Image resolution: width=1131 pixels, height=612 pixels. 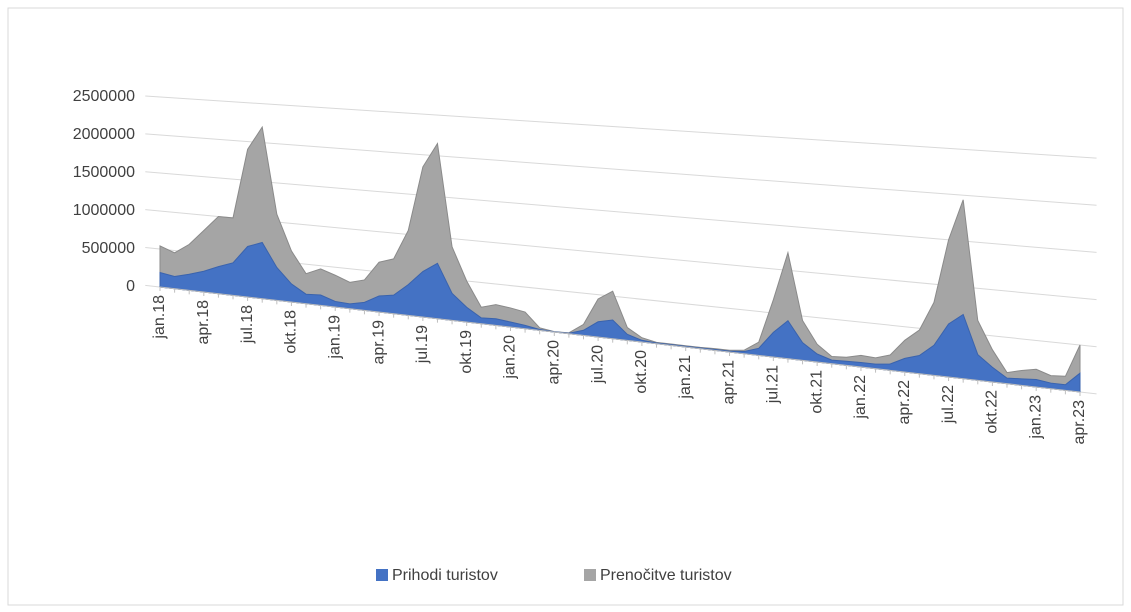 What do you see at coordinates (620, 339) in the screenshot?
I see `x-axis` at bounding box center [620, 339].